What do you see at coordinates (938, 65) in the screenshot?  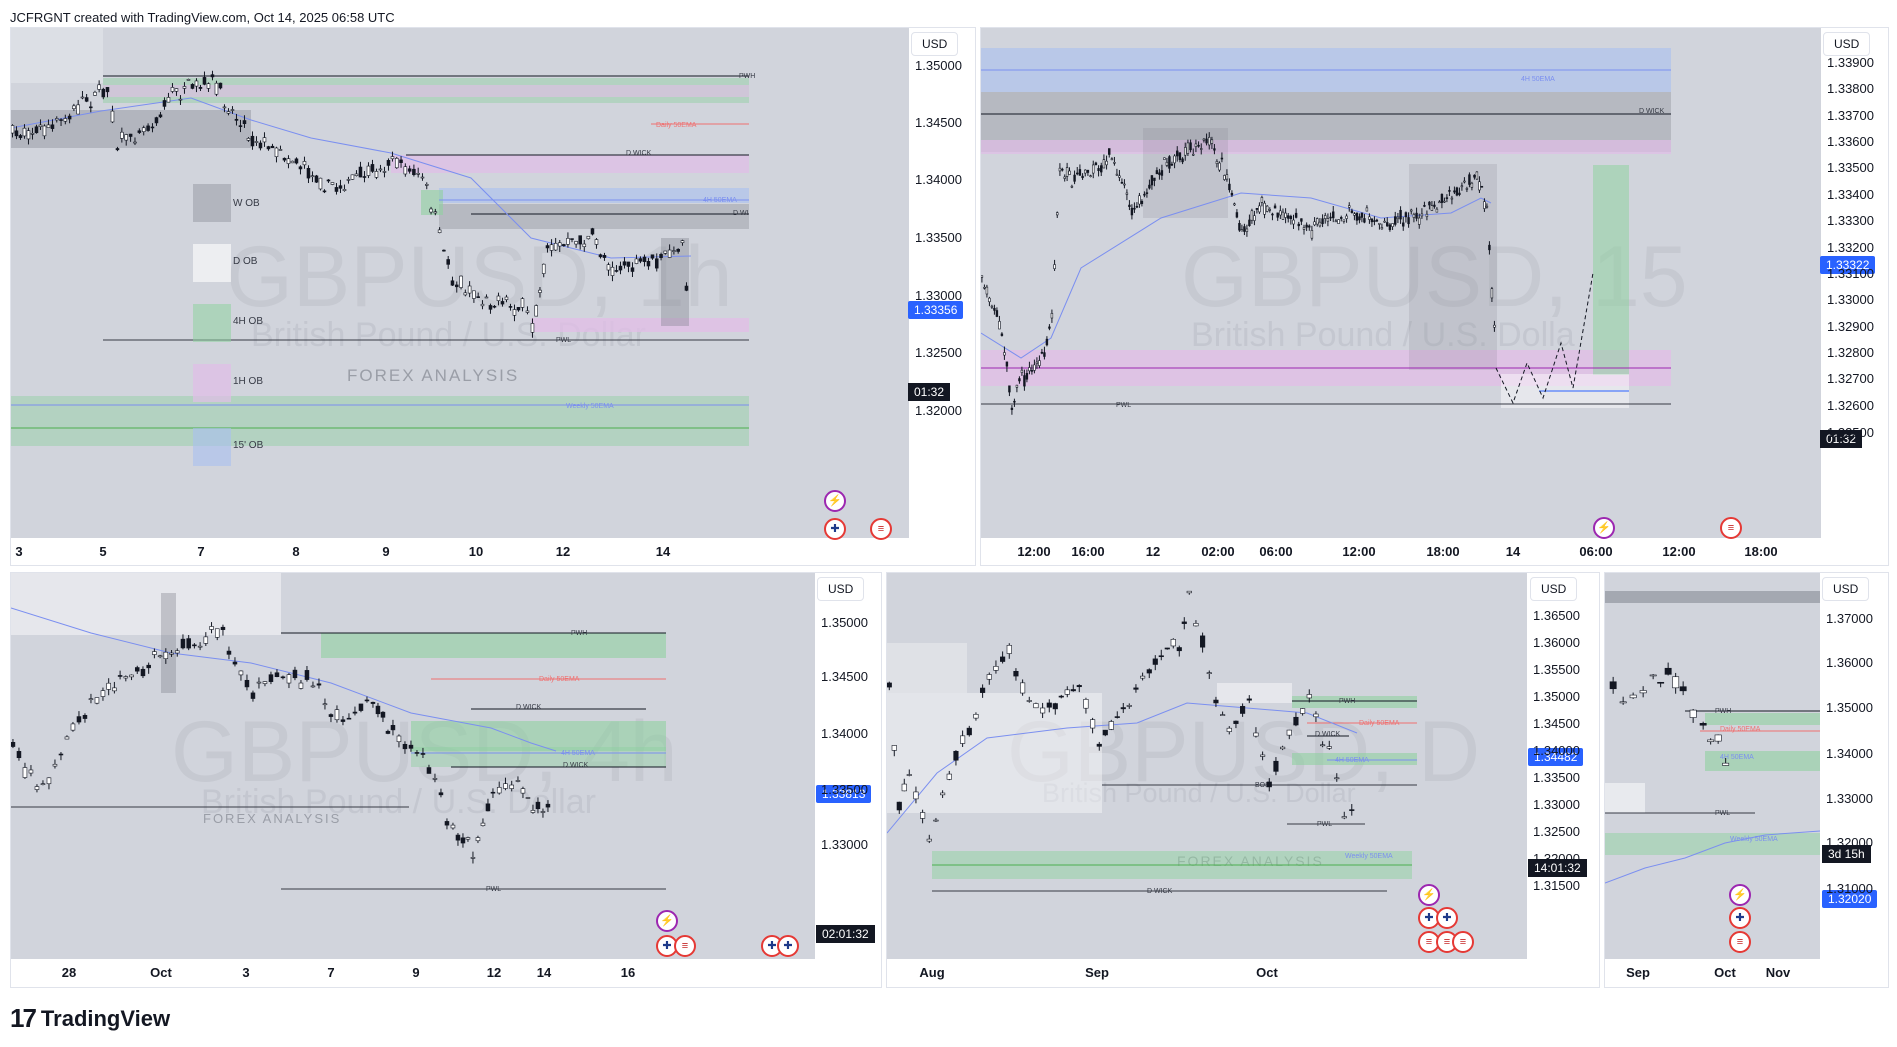 I see `price-tick-label: 1.35000` at bounding box center [938, 65].